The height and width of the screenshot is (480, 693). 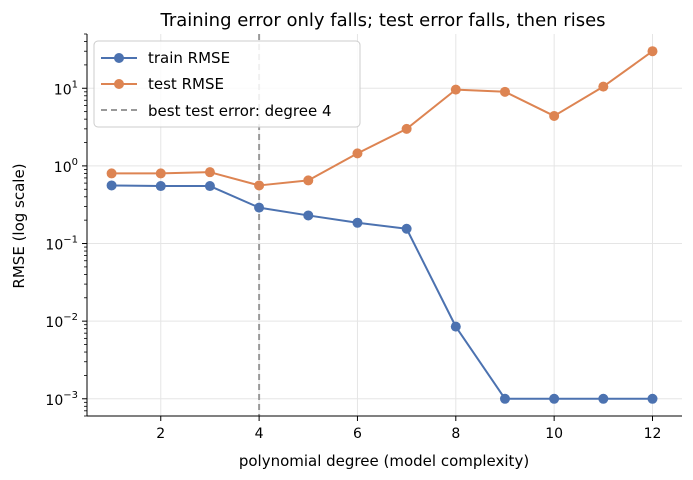 I want to click on x-tick-label: 6, so click(x=357, y=434).